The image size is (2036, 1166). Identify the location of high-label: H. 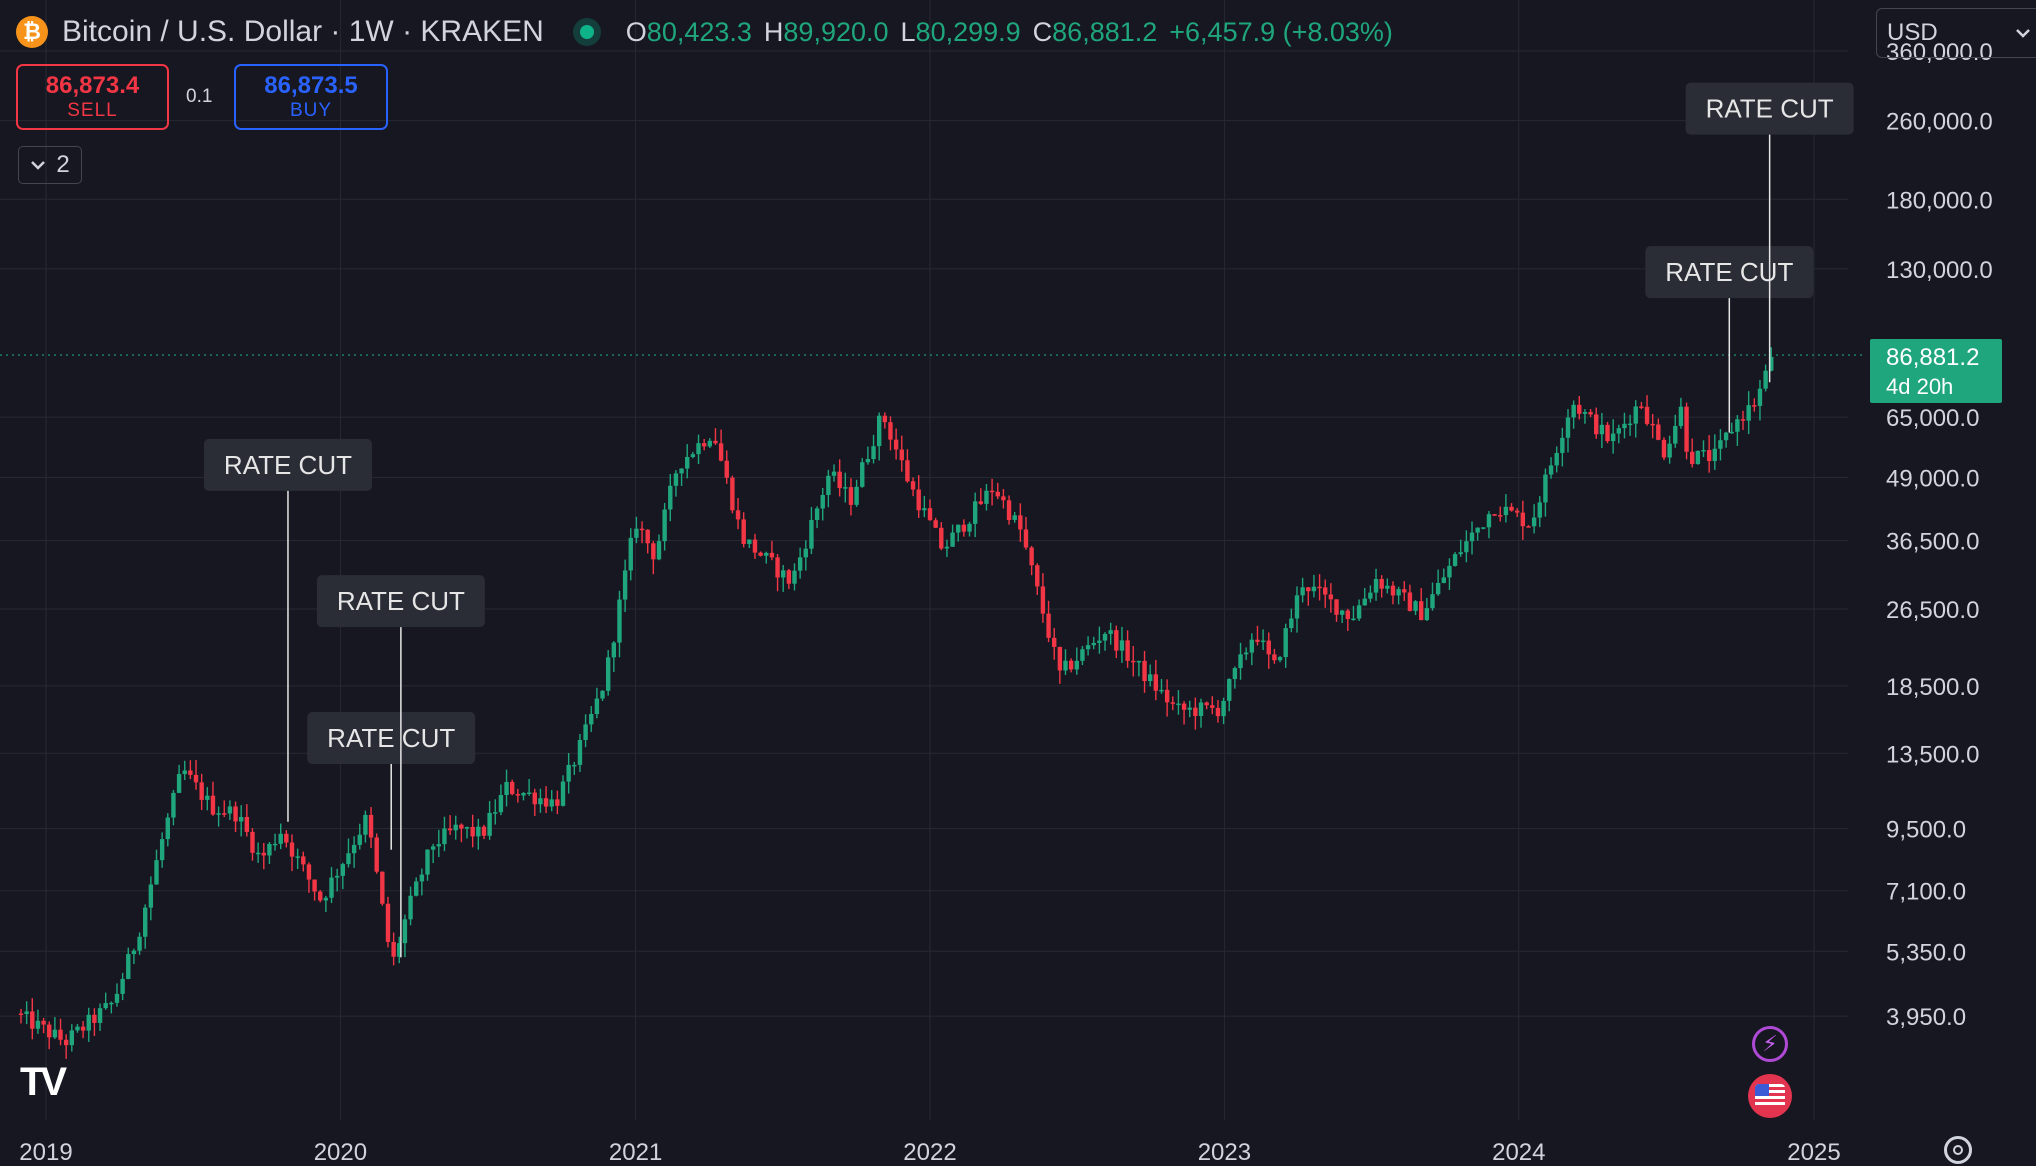
(773, 31).